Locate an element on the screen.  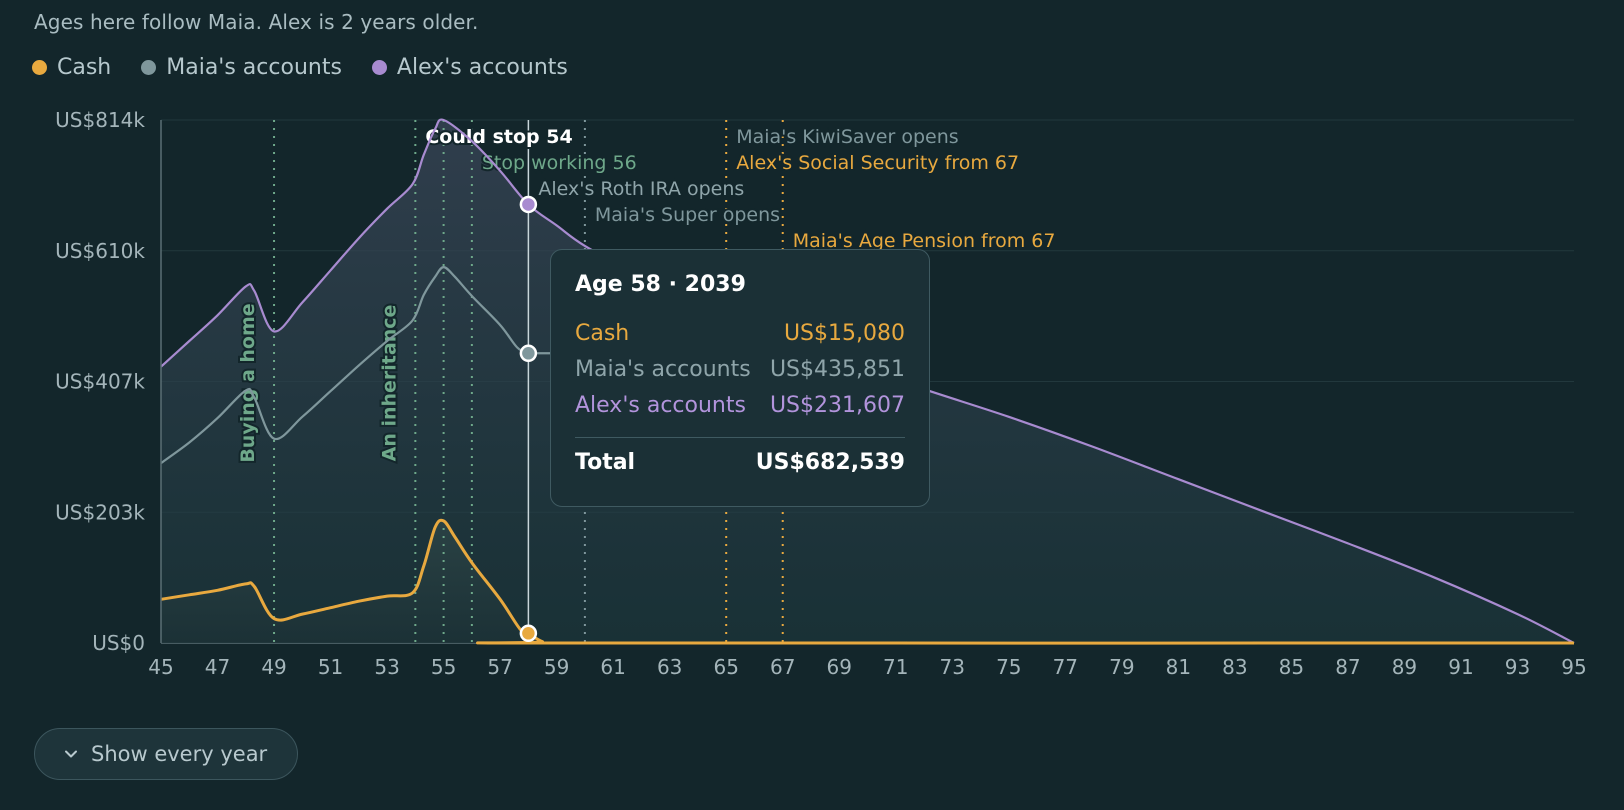
x-tick-label: 83 is located at coordinates (1234, 667).